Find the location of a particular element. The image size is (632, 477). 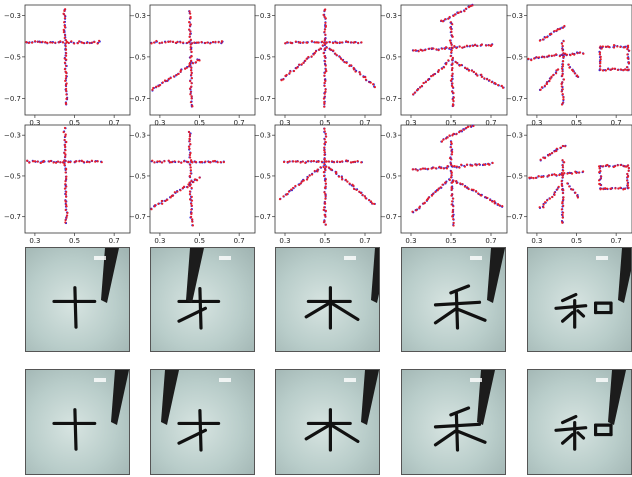

pen-icon is located at coordinates (195, 275).